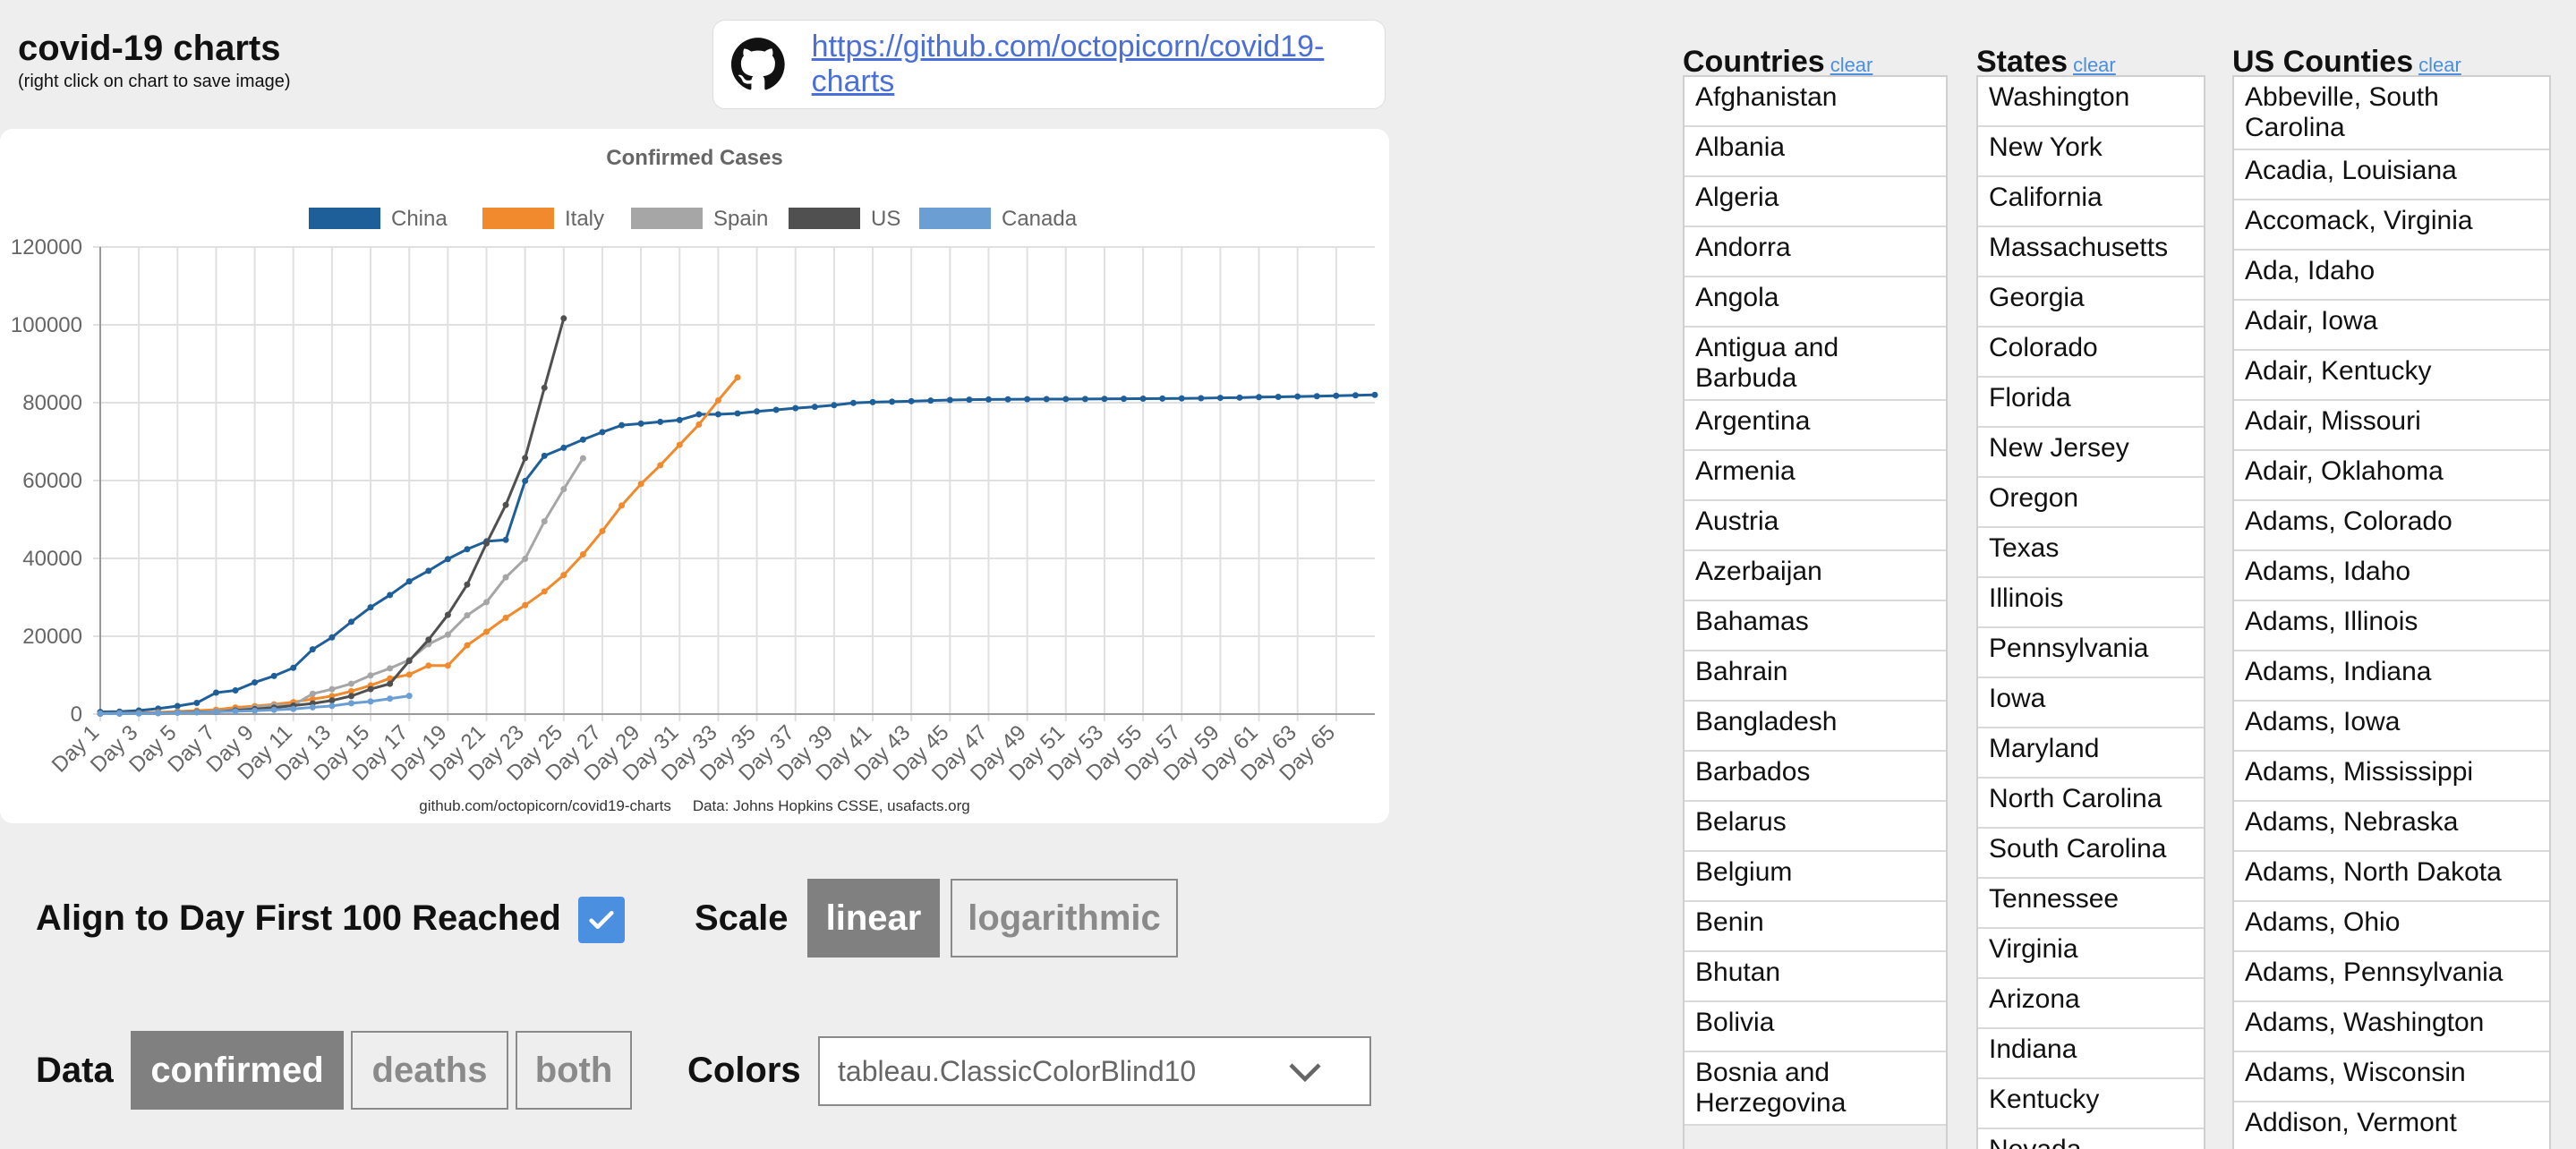  Describe the element at coordinates (2022, 62) in the screenshot. I see `states-title: States` at that location.